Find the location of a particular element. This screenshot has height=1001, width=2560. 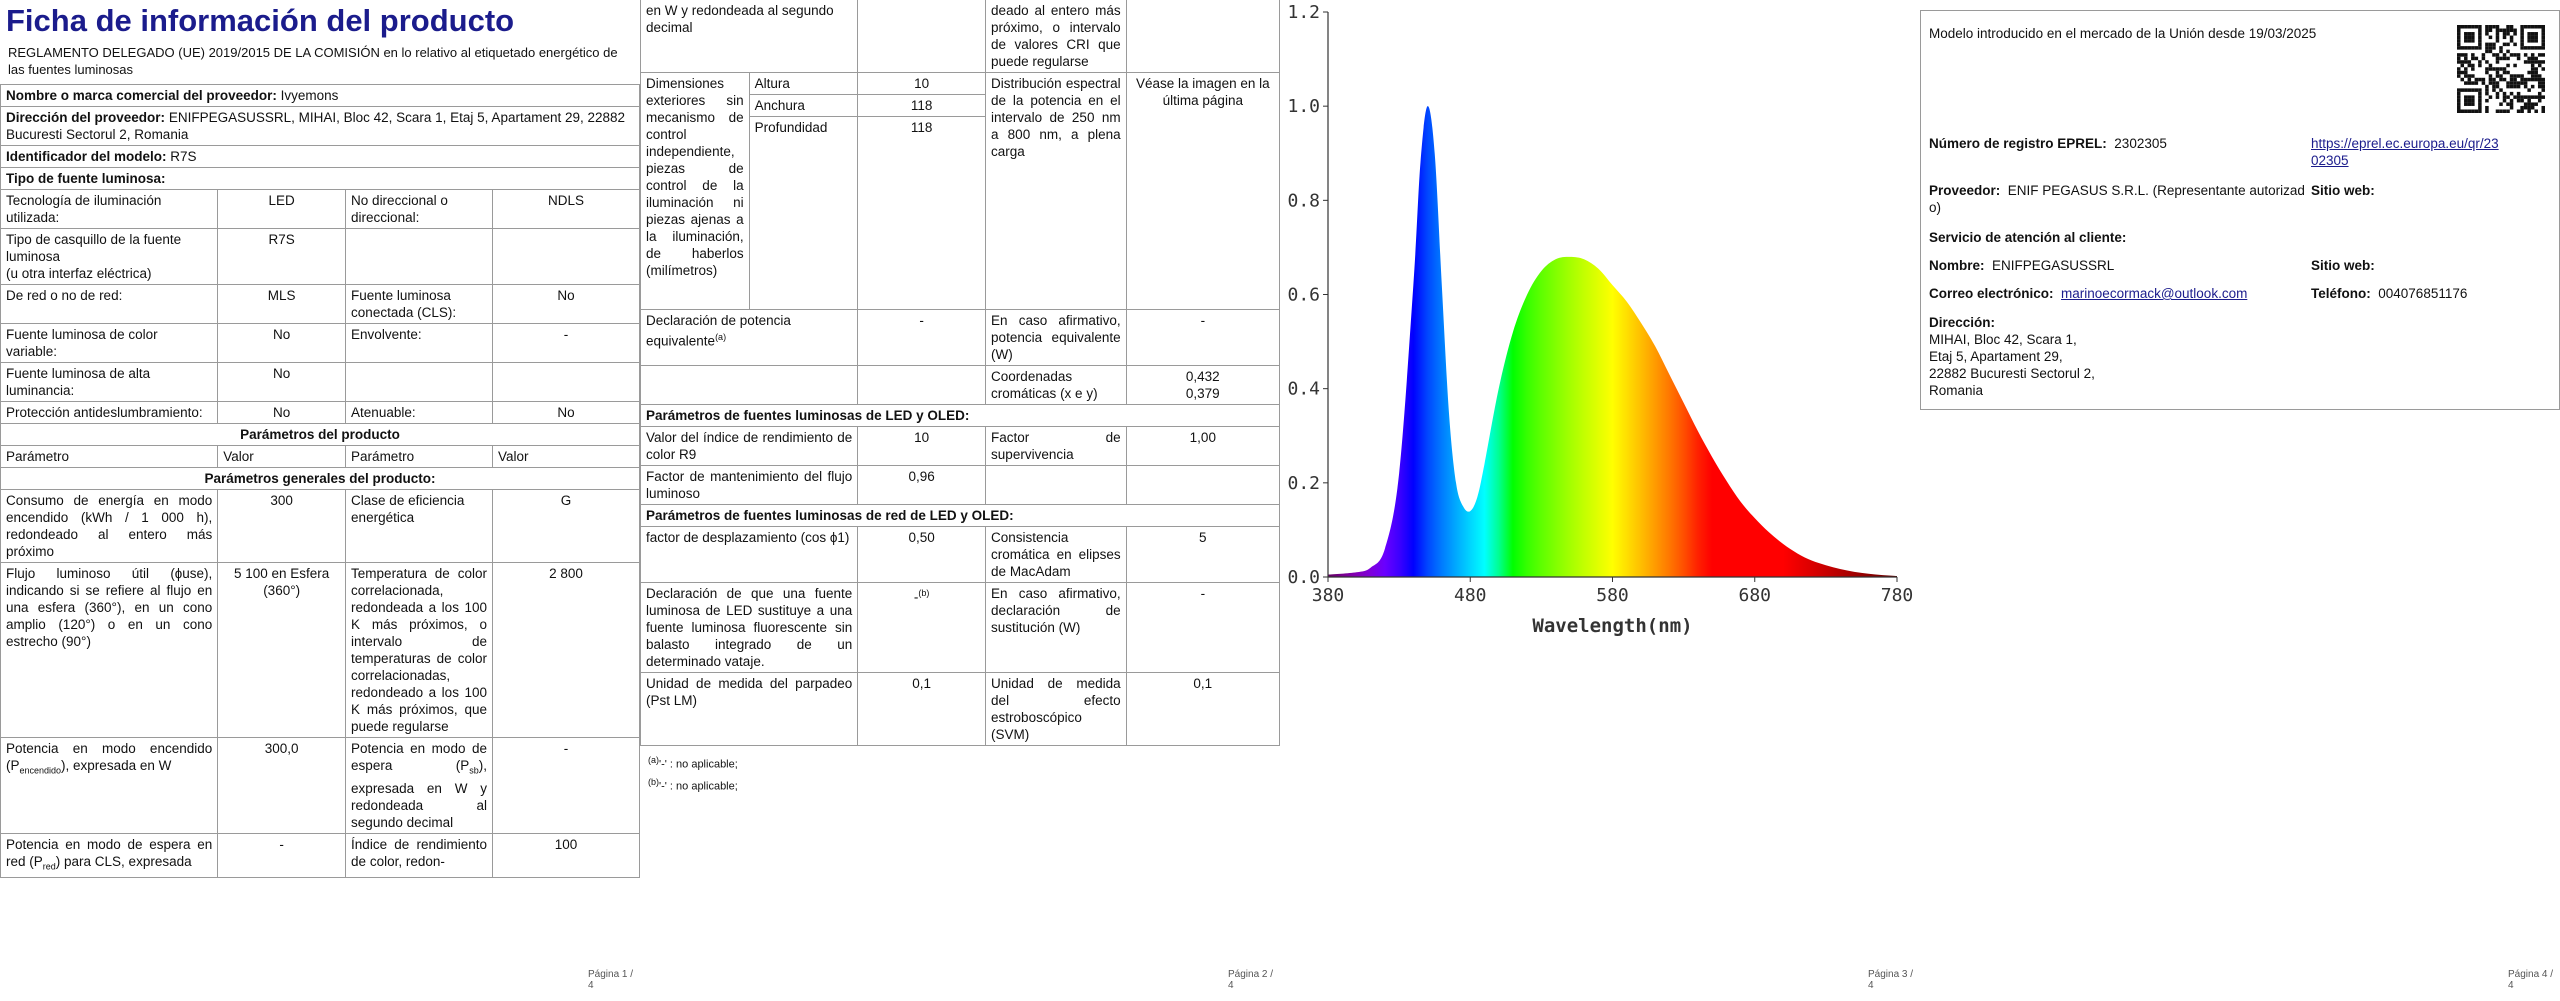

email-link: marinoecormack@outlook.com is located at coordinates (2154, 293).